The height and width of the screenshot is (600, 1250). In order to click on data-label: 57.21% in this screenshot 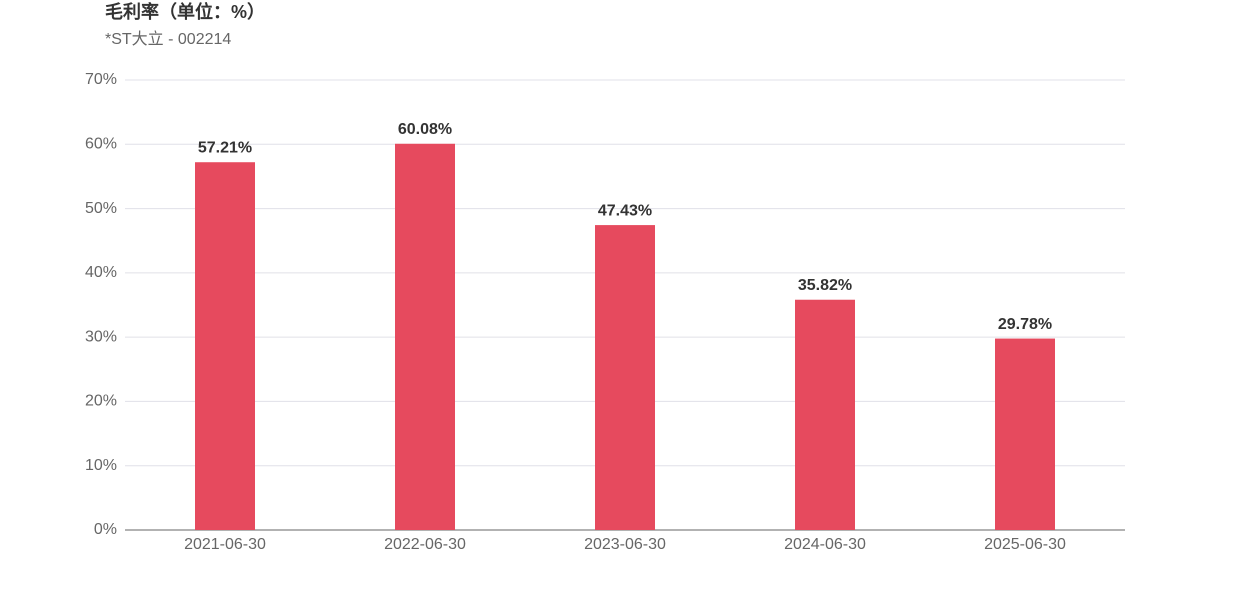, I will do `click(225, 147)`.